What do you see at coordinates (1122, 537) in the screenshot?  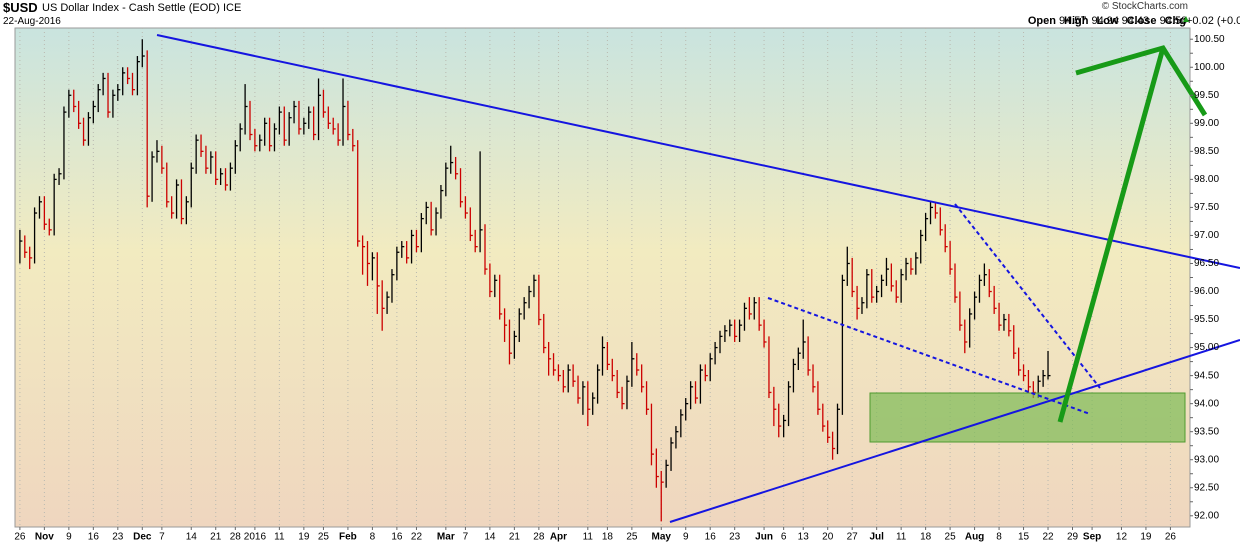 I see `x-tick-label: 12` at bounding box center [1122, 537].